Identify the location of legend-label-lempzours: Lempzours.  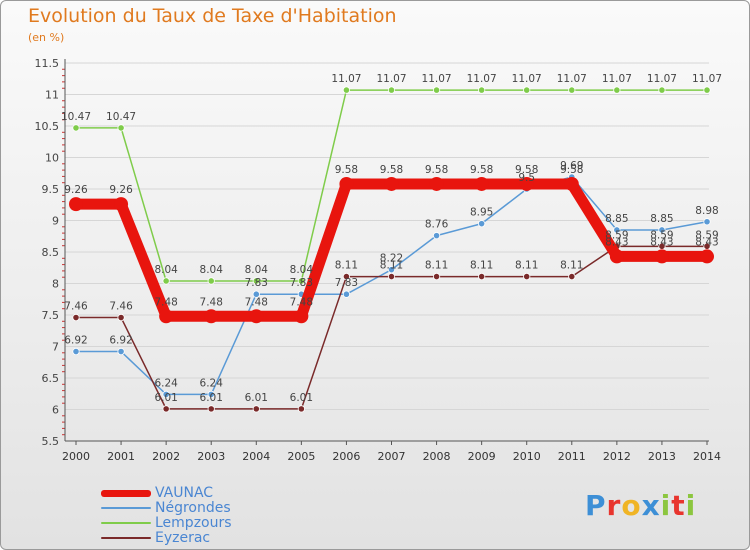
(193, 523).